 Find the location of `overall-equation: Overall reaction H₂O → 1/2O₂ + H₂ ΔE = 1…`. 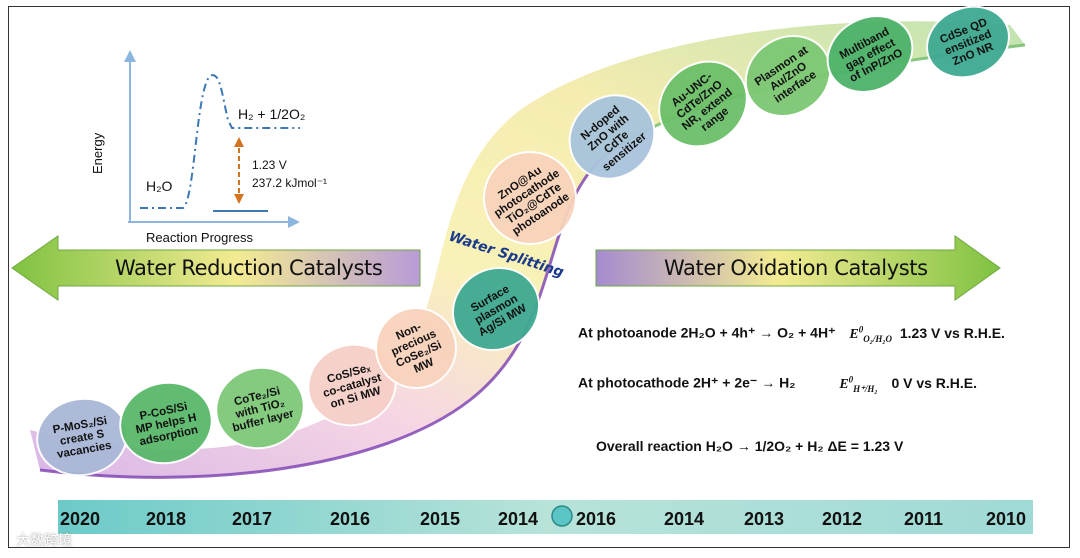

overall-equation: Overall reaction H₂O → 1/2O₂ + H₂ ΔE = 1… is located at coordinates (750, 446).